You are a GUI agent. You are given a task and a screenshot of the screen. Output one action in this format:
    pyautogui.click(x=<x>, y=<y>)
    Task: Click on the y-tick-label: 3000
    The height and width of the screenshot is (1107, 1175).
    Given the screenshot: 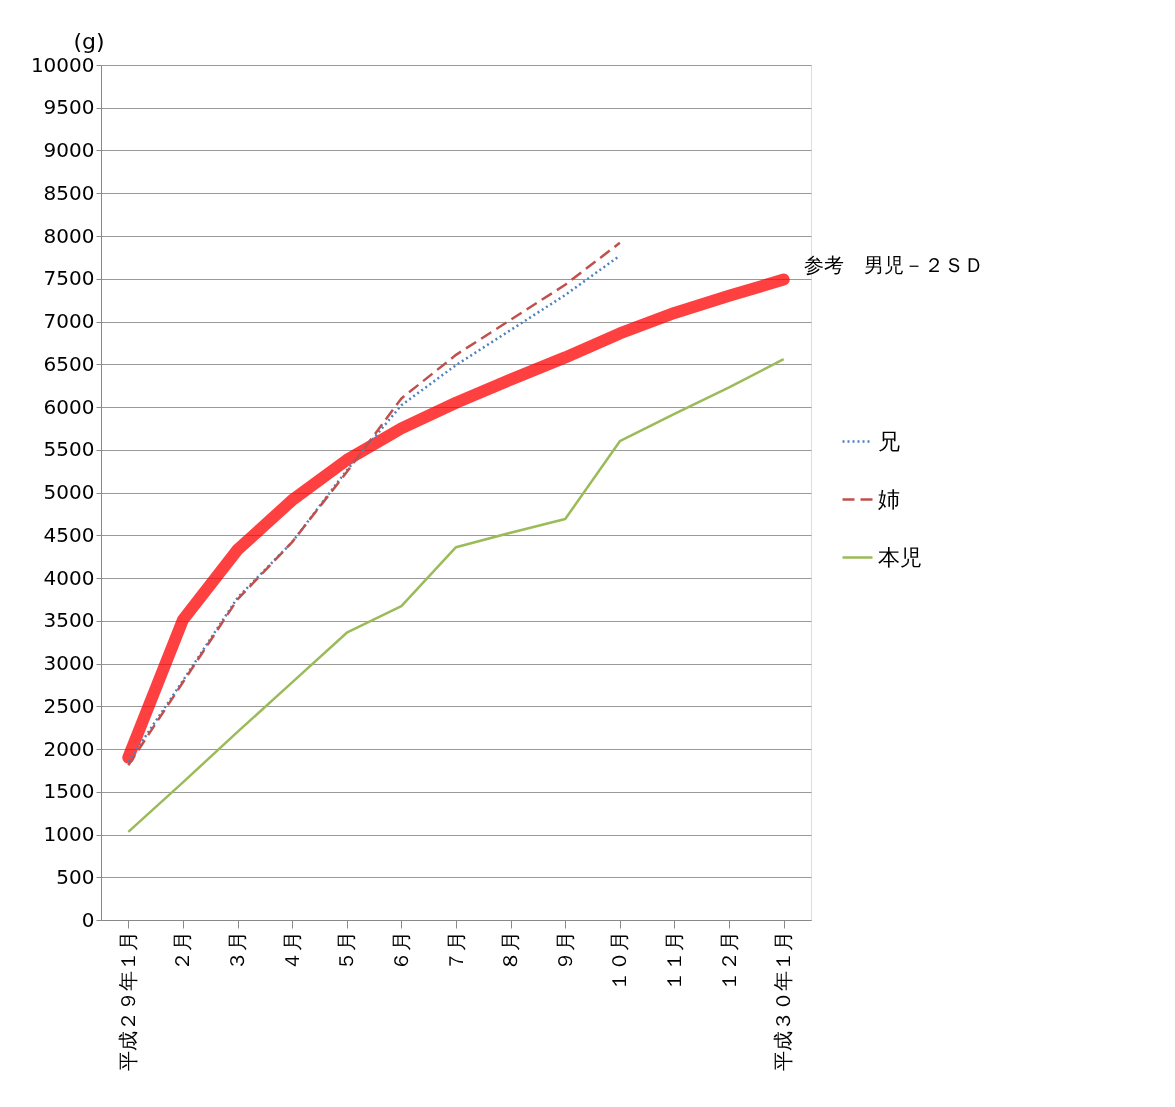 What is the action you would take?
    pyautogui.click(x=69, y=663)
    